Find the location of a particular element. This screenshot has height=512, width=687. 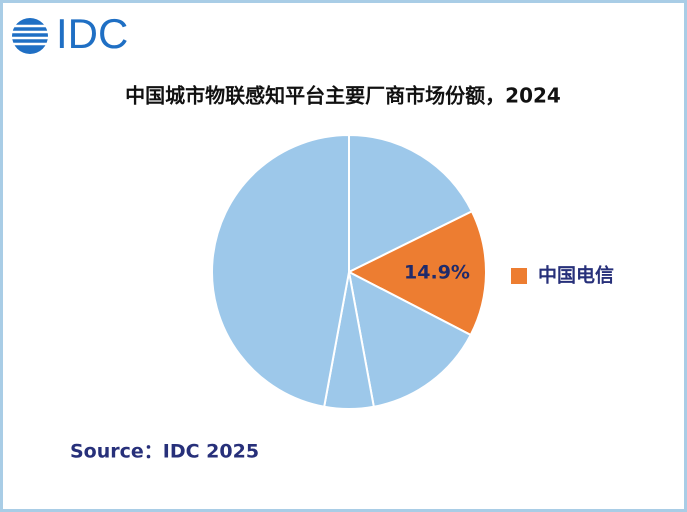

legend-swatch is located at coordinates (519, 276).